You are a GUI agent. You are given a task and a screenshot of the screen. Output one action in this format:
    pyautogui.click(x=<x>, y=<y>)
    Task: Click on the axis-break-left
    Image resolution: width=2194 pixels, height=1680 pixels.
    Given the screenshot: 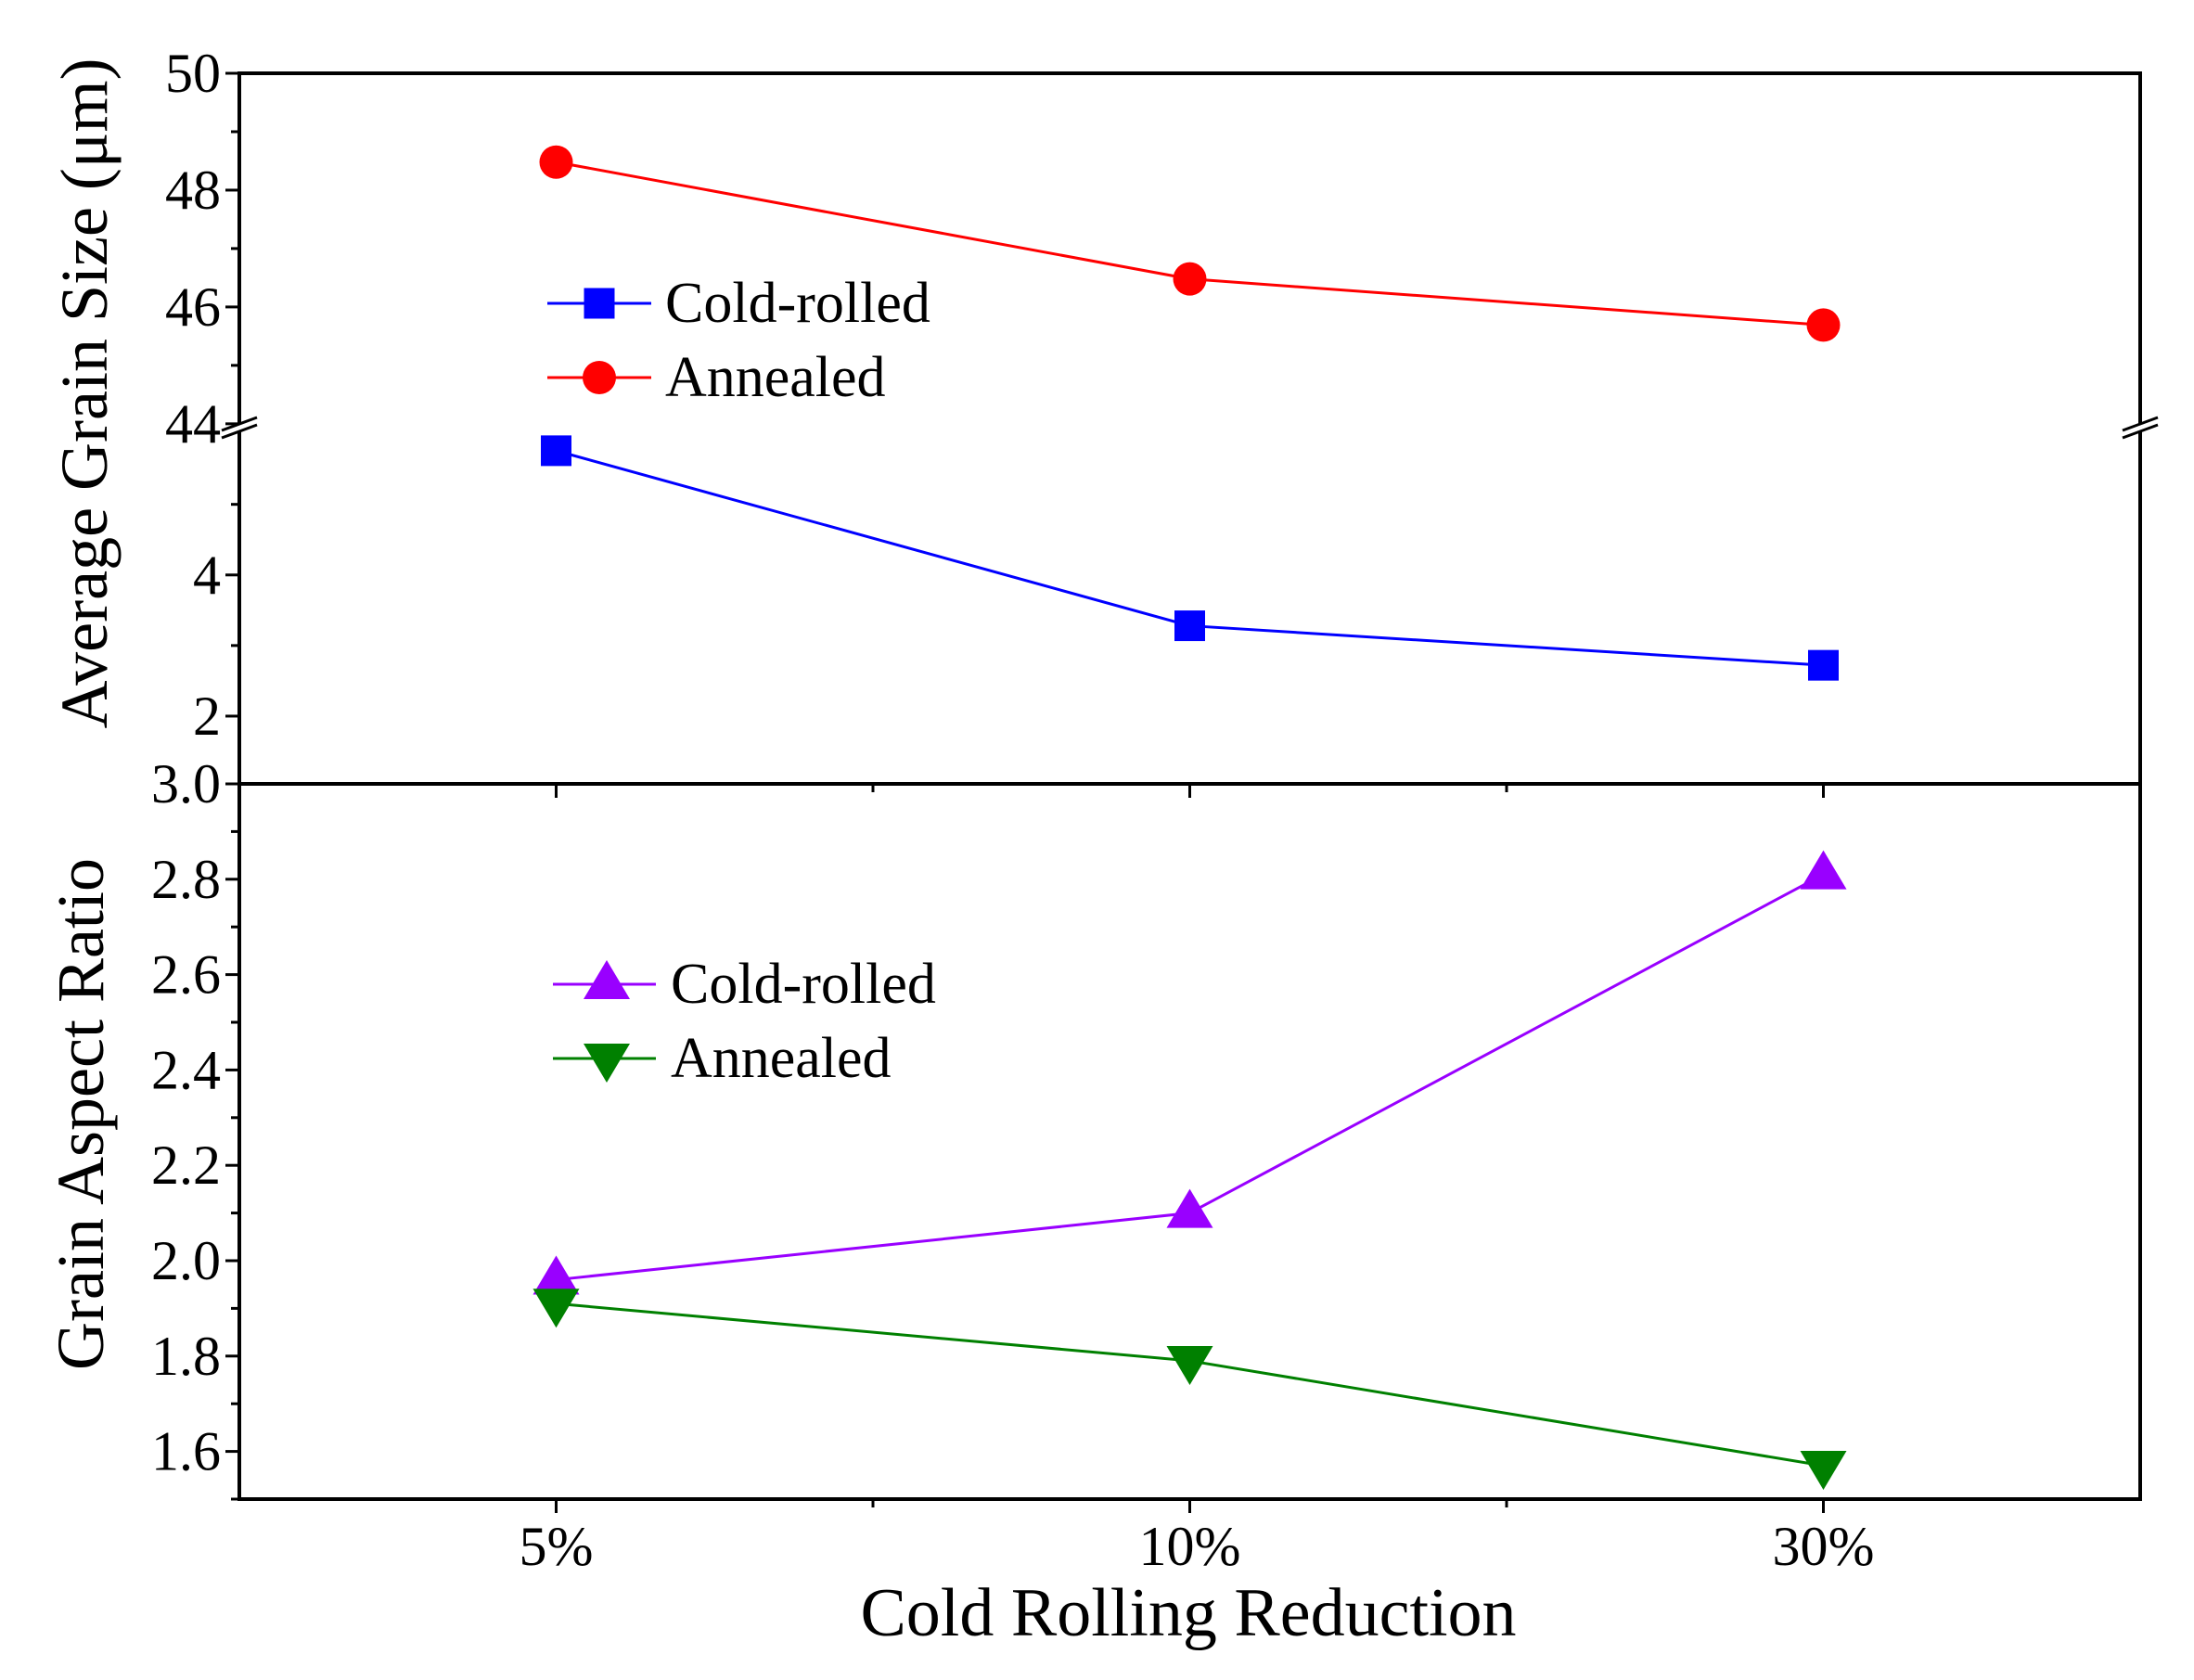 What is the action you would take?
    pyautogui.click(x=240, y=428)
    